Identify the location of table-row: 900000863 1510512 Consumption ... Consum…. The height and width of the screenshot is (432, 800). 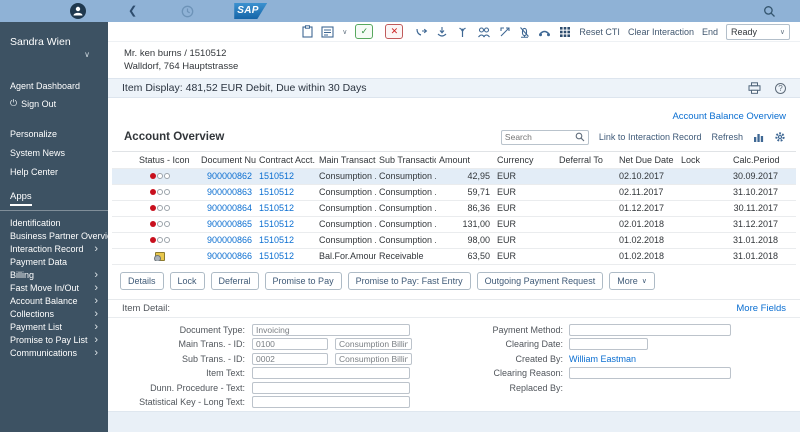
(454, 193).